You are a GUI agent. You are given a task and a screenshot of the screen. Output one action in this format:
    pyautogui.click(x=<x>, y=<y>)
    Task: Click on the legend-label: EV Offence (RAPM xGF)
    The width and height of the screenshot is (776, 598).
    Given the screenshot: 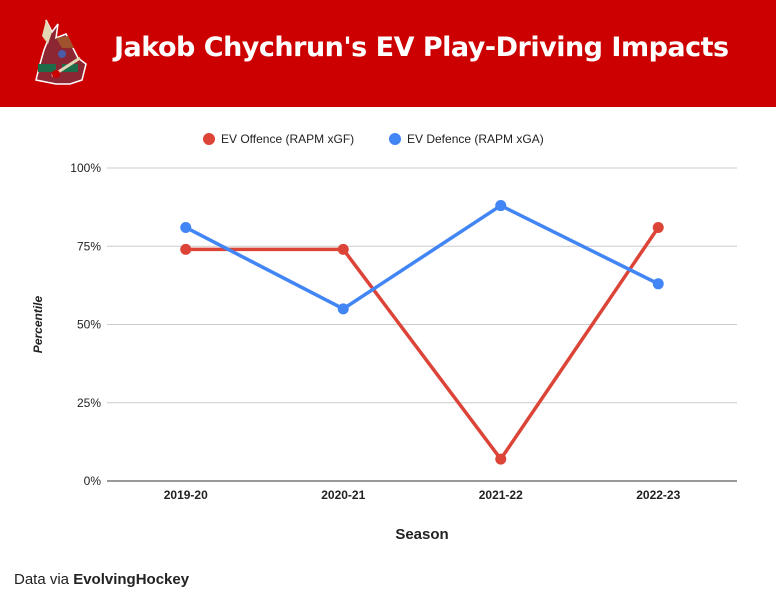 What is the action you would take?
    pyautogui.click(x=287, y=139)
    